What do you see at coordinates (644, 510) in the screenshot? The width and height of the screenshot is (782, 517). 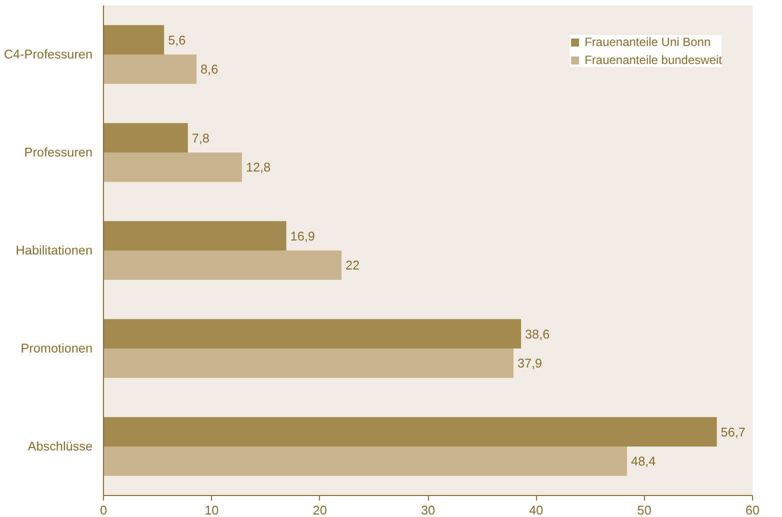 I see `x-tick-label: 50` at bounding box center [644, 510].